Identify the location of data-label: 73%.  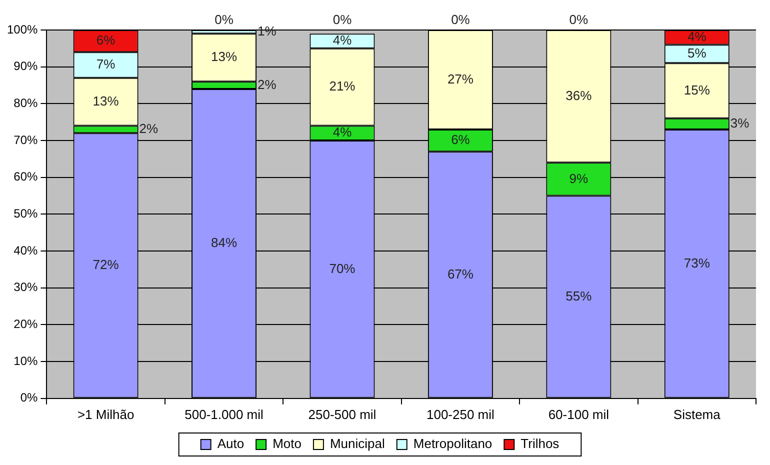
(697, 262).